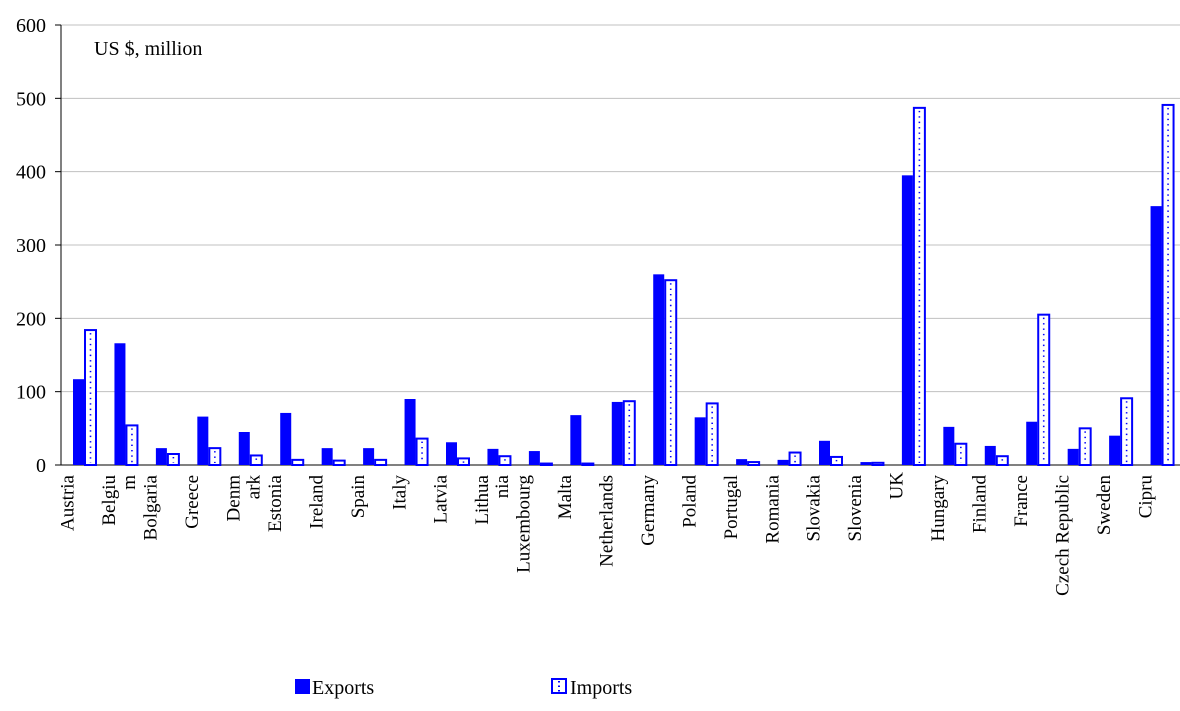 Image resolution: width=1180 pixels, height=711 pixels. What do you see at coordinates (151, 507) in the screenshot?
I see `x-category-label: Bolgaria` at bounding box center [151, 507].